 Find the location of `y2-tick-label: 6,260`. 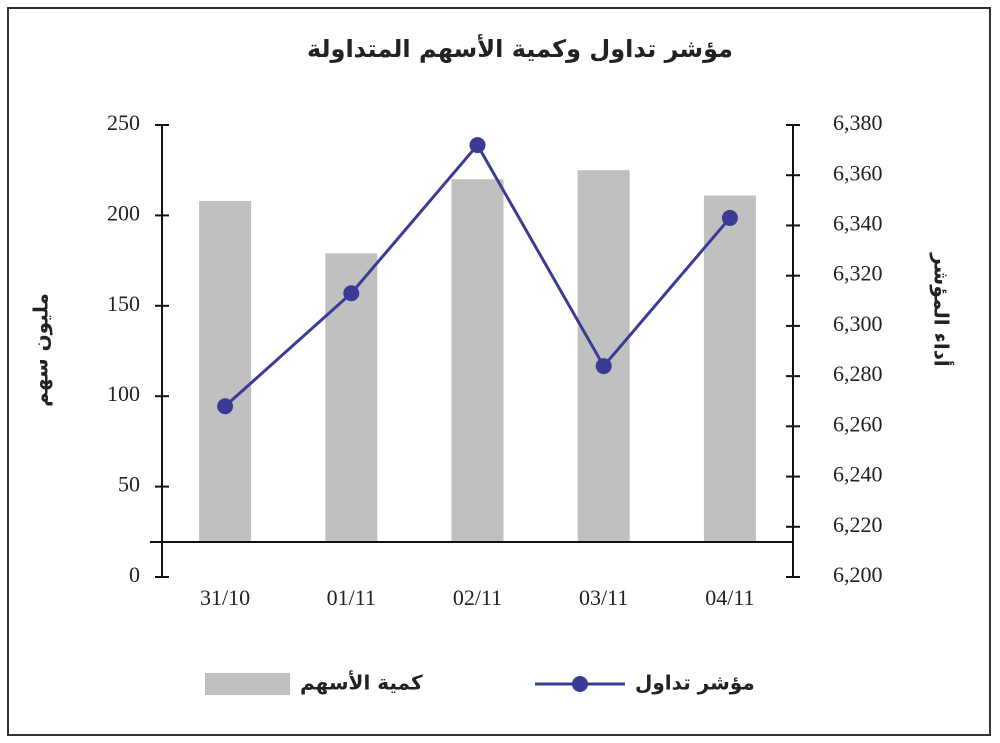

y2-tick-label: 6,260 is located at coordinates (858, 423).